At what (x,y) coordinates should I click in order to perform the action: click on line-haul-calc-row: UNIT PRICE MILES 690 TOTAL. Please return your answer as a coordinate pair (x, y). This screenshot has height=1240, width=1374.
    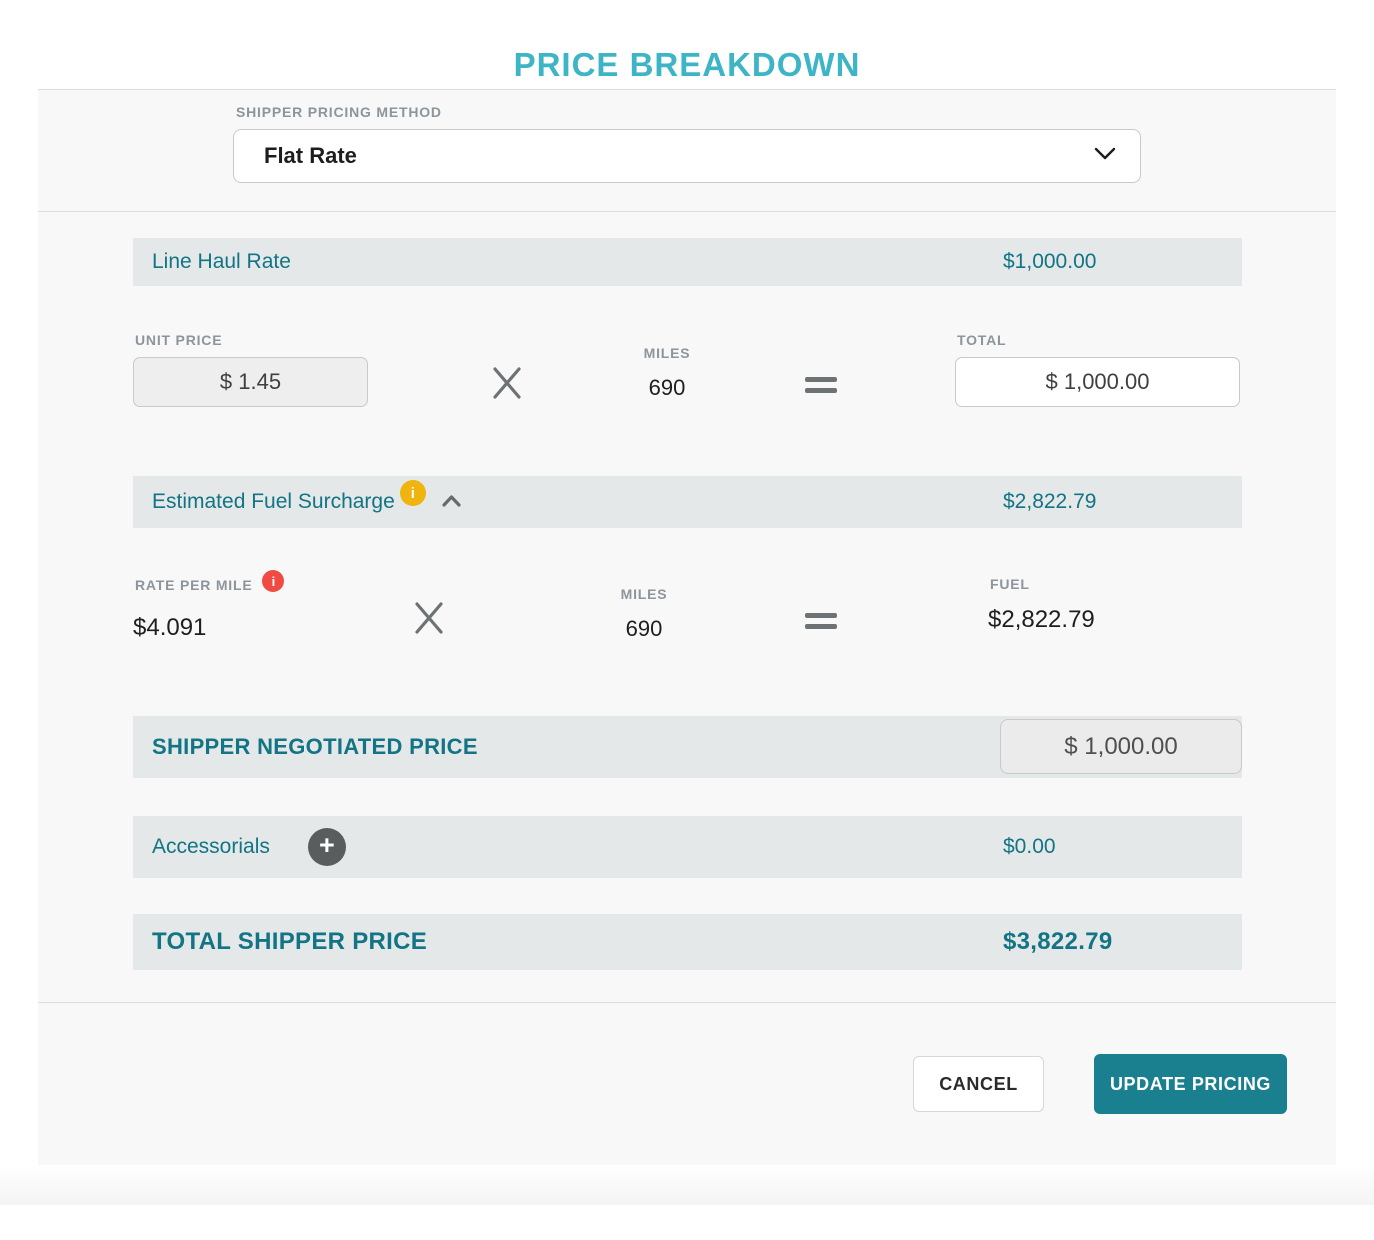
    Looking at the image, I should click on (687, 396).